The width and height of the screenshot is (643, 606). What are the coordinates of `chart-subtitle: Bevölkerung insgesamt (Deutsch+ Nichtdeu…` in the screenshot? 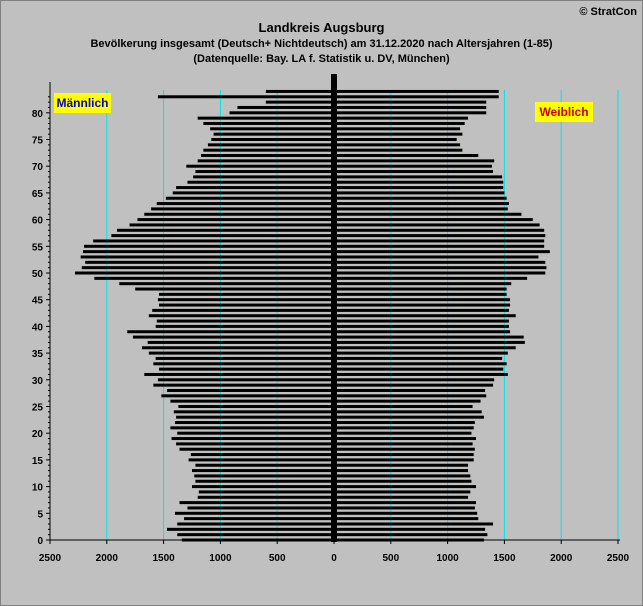 It's located at (321, 44).